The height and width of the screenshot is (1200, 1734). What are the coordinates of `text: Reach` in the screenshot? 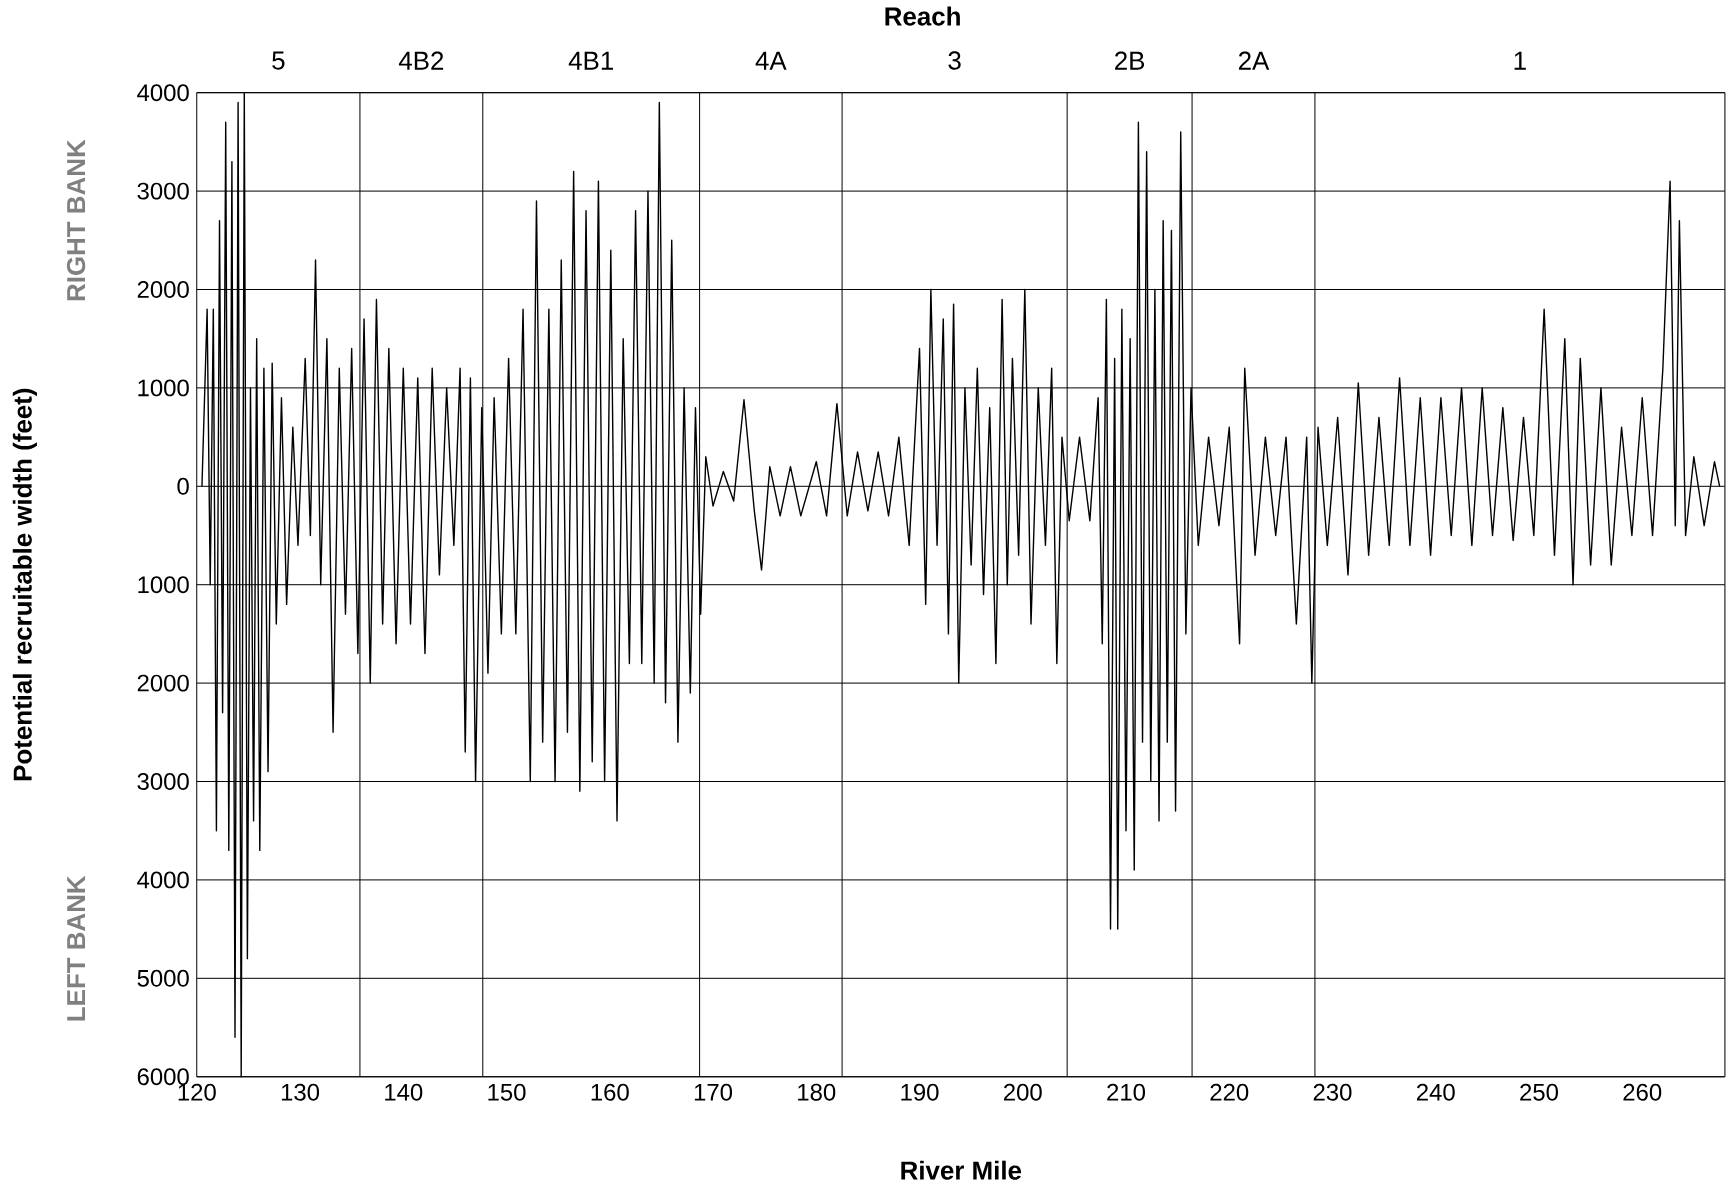 It's located at (922, 16).